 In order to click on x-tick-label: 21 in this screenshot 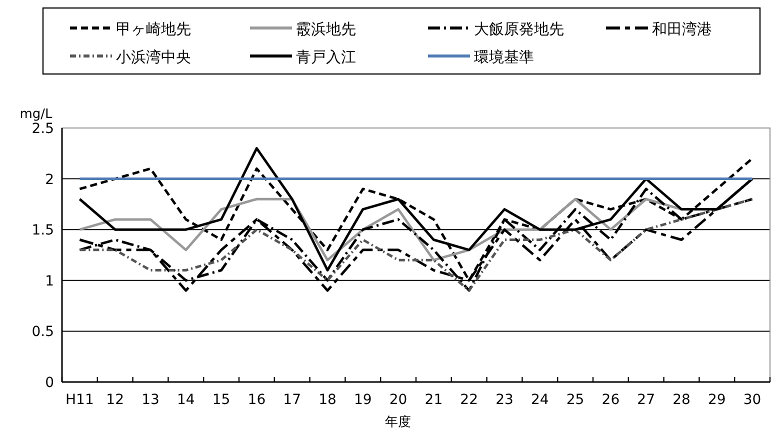, I will do `click(433, 400)`.